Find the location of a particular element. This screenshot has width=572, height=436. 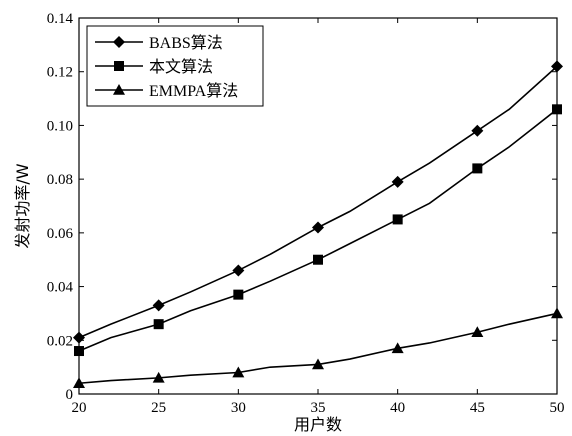

x-tick-label-2: 25 is located at coordinates (158, 408).